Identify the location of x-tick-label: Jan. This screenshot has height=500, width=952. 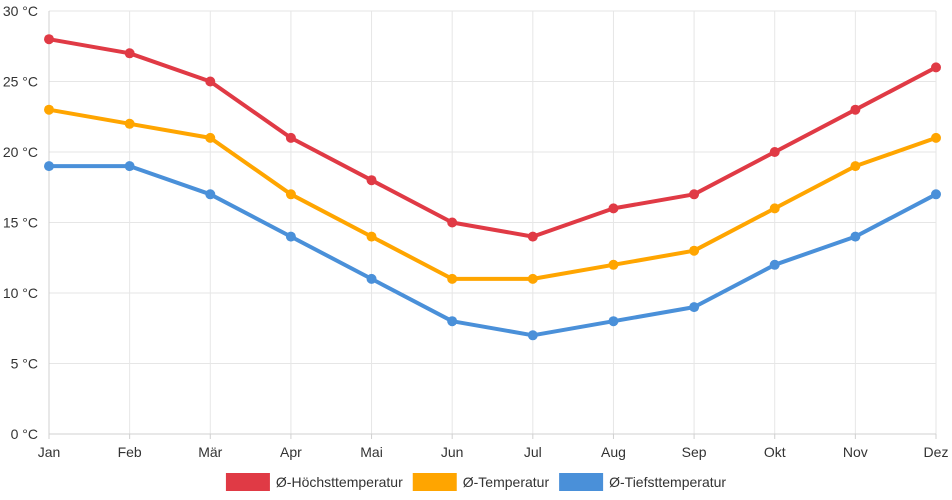
(49, 452).